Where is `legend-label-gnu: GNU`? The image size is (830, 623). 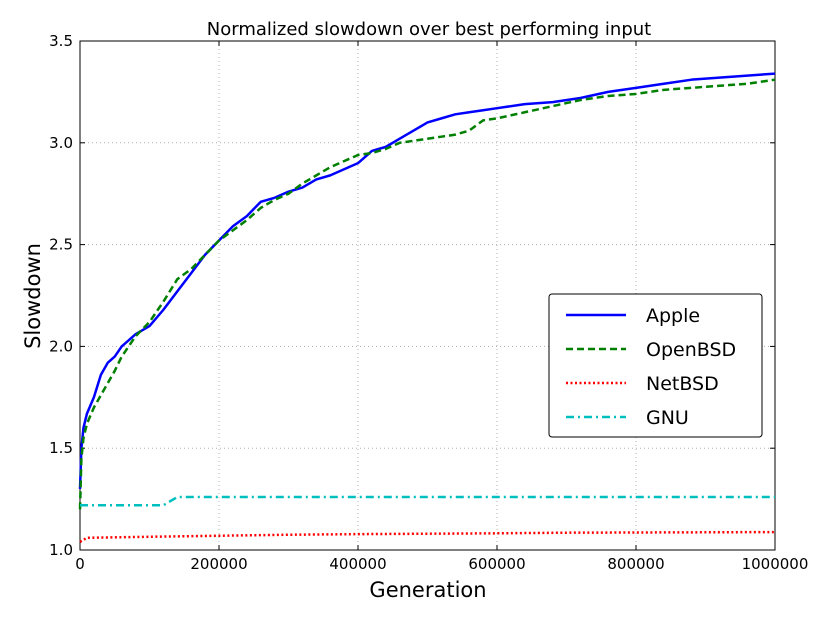 legend-label-gnu: GNU is located at coordinates (667, 418).